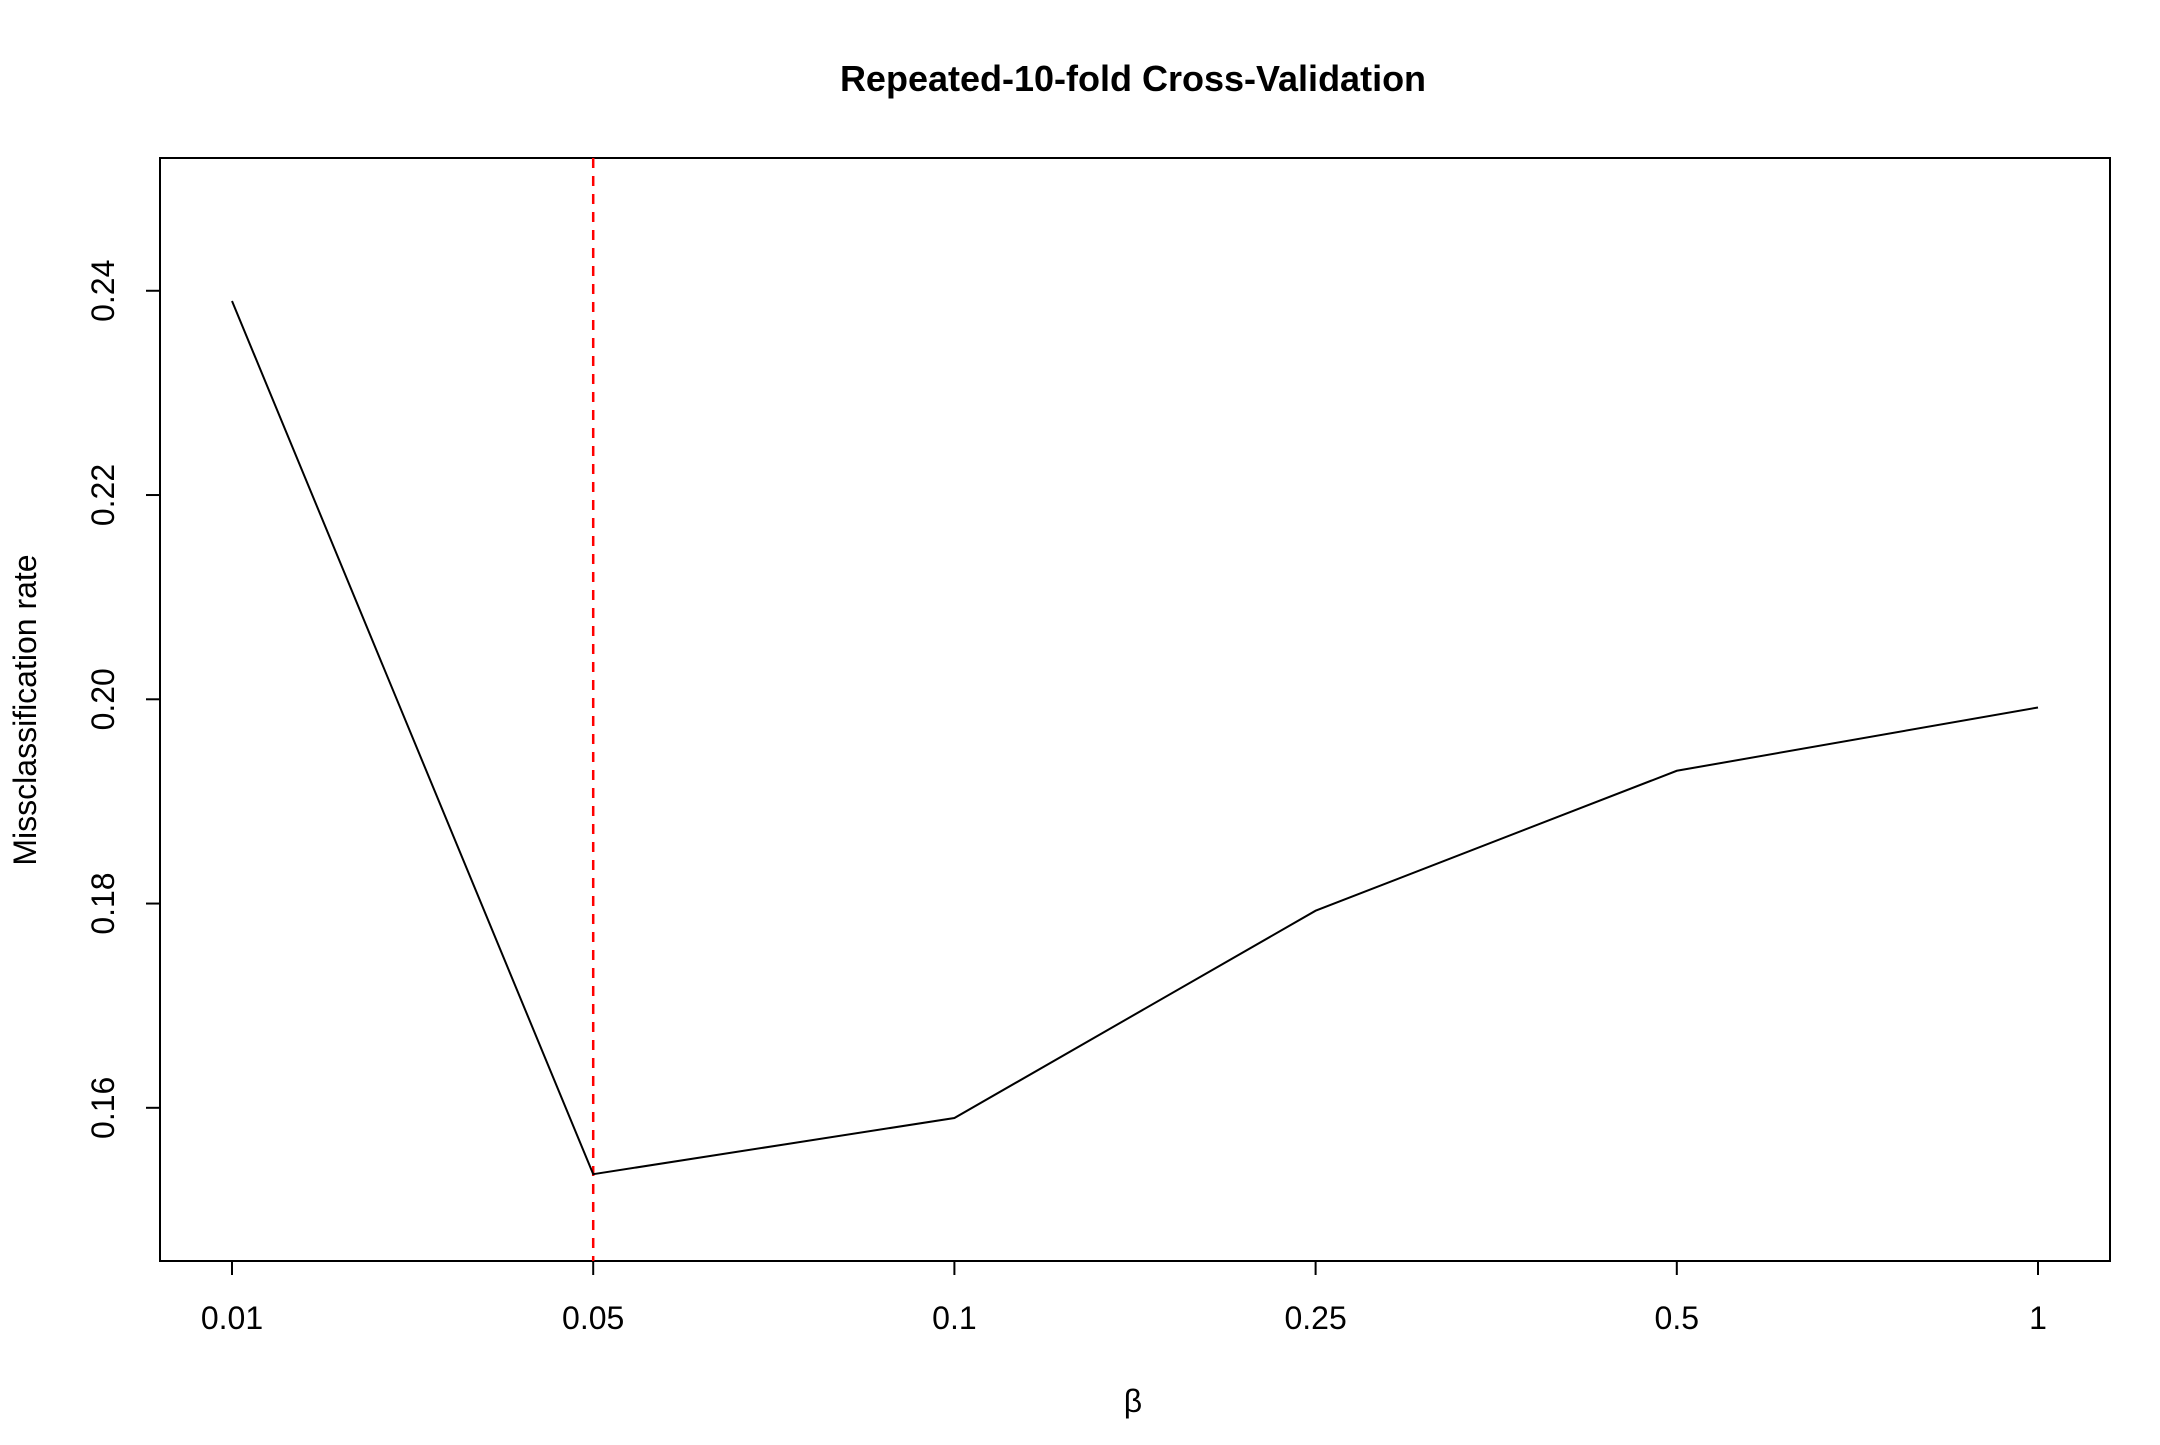 The width and height of the screenshot is (2160, 1445). What do you see at coordinates (103, 495) in the screenshot?
I see `y-tick-label: 0.22` at bounding box center [103, 495].